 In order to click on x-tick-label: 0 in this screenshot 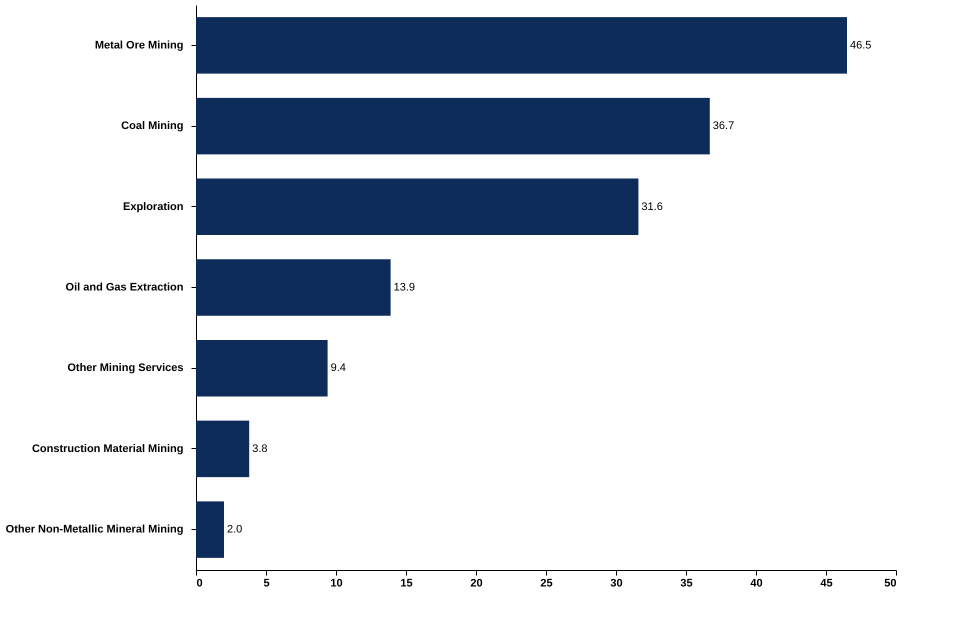, I will do `click(199, 584)`.